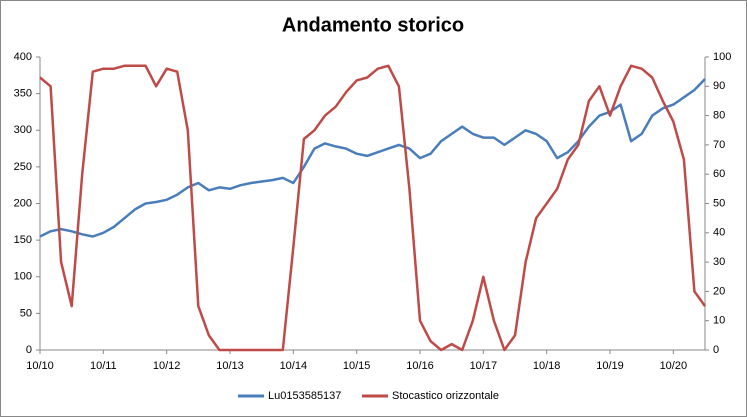 This screenshot has width=747, height=417. Describe the element at coordinates (23, 57) in the screenshot. I see `y-tick-label: 400` at that location.